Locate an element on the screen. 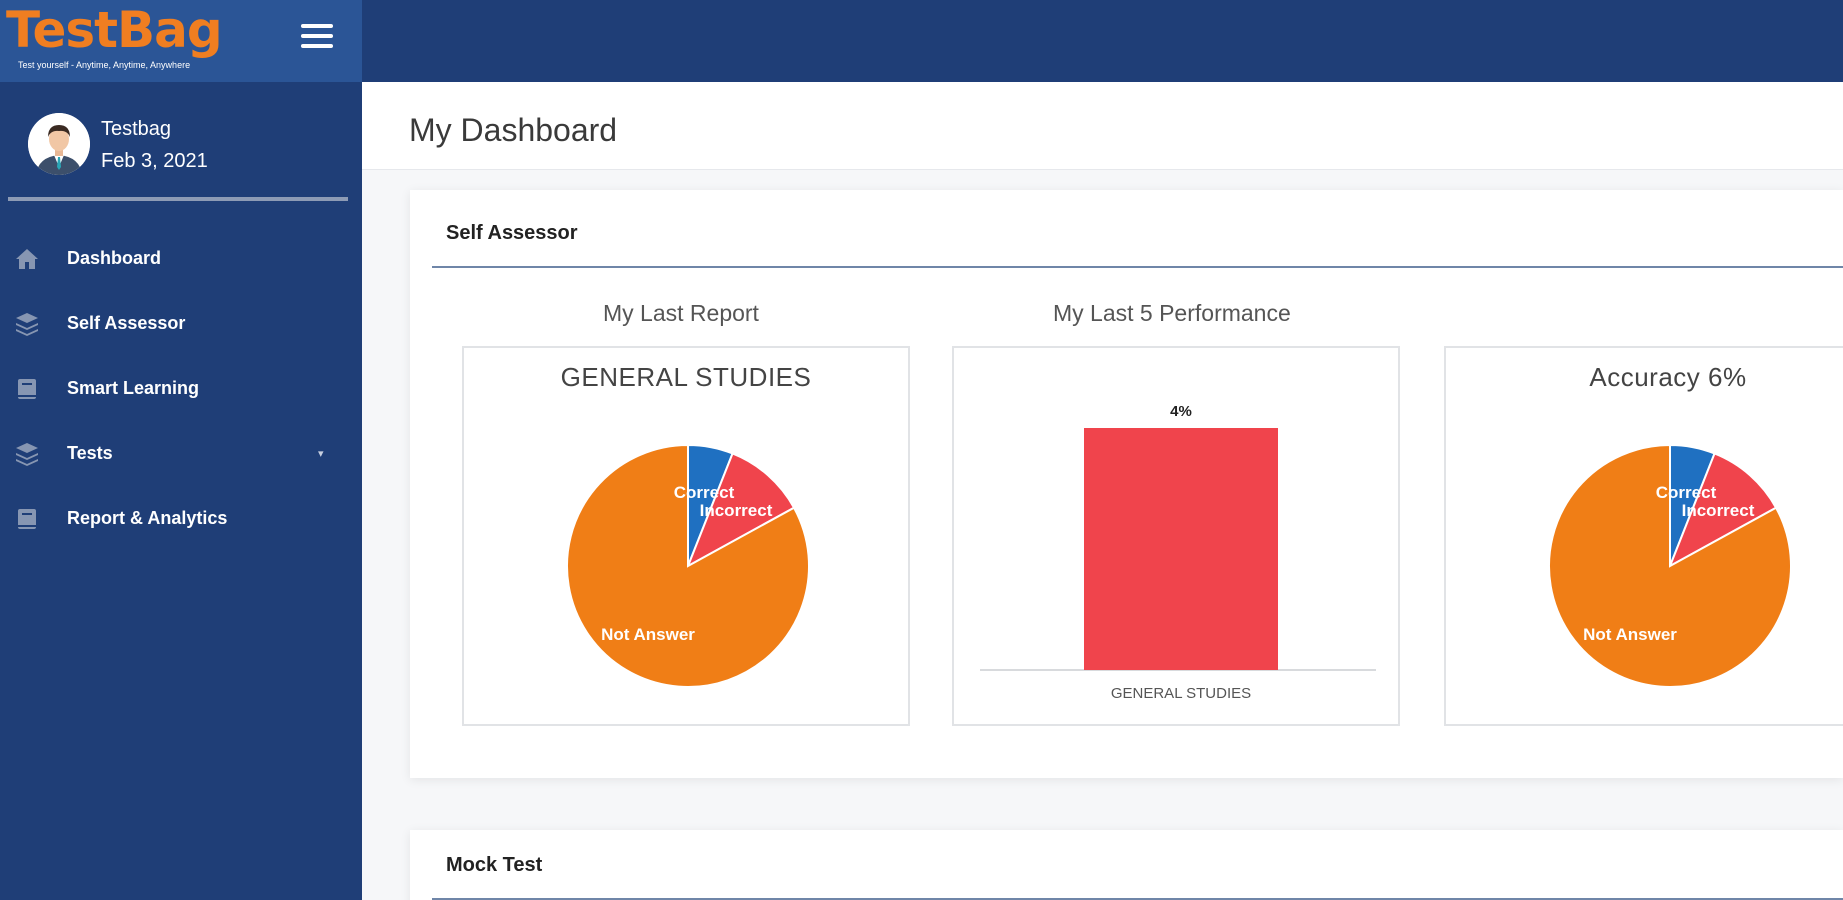 The height and width of the screenshot is (900, 1843). sidebar-item-label: Tests is located at coordinates (90, 453).